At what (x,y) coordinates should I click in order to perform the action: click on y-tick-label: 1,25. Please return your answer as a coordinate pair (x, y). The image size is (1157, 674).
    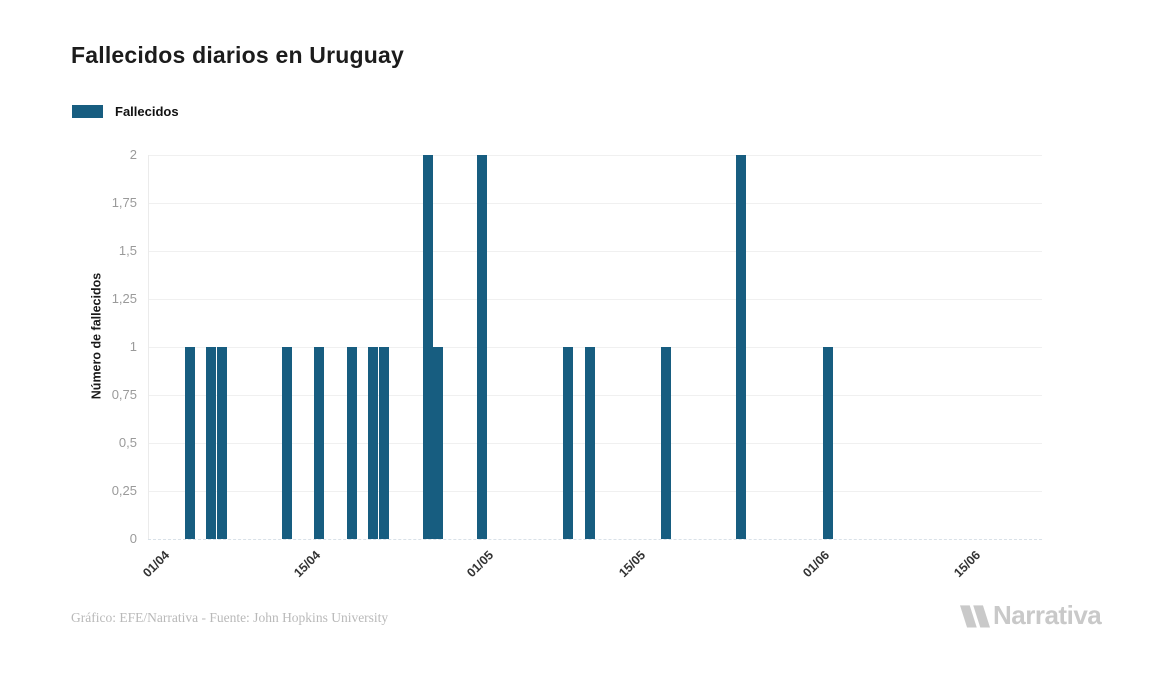
    Looking at the image, I should click on (124, 298).